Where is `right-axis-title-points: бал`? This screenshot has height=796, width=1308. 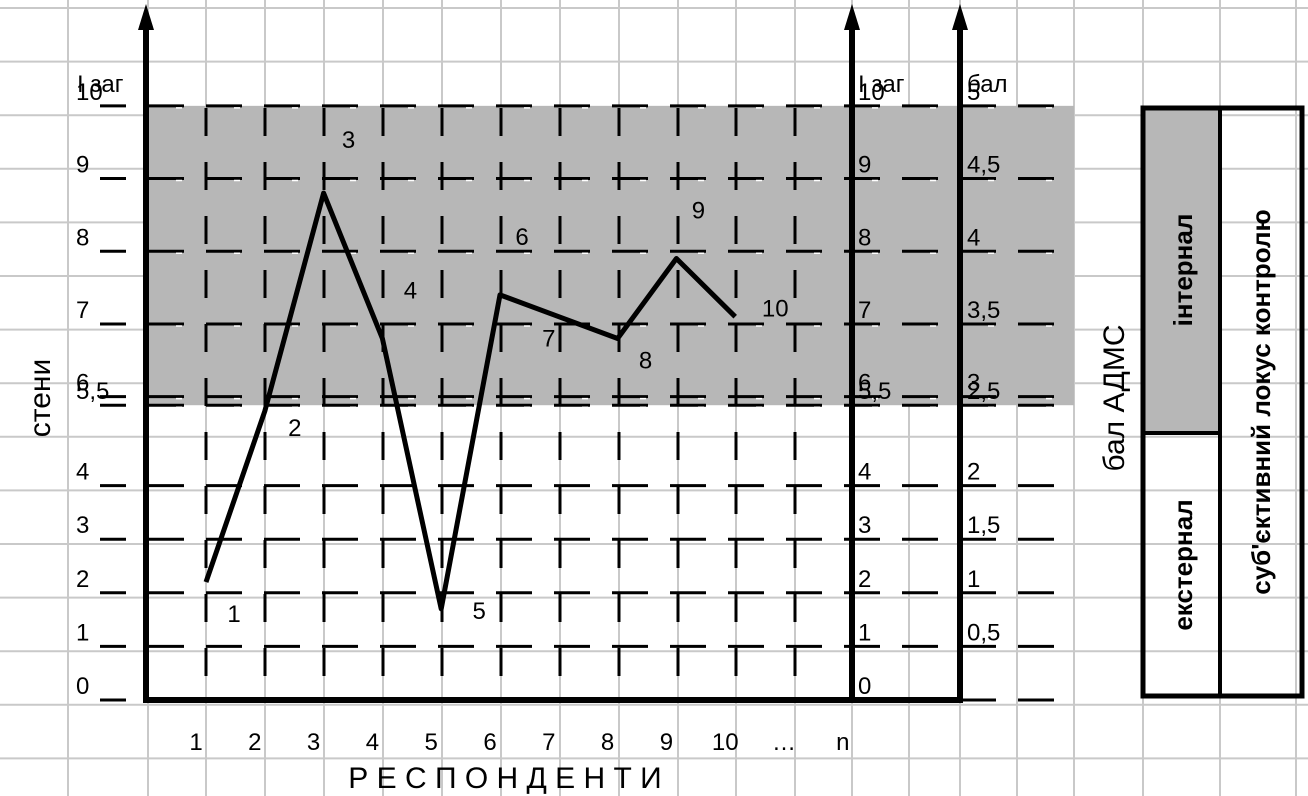 right-axis-title-points: бал is located at coordinates (987, 84).